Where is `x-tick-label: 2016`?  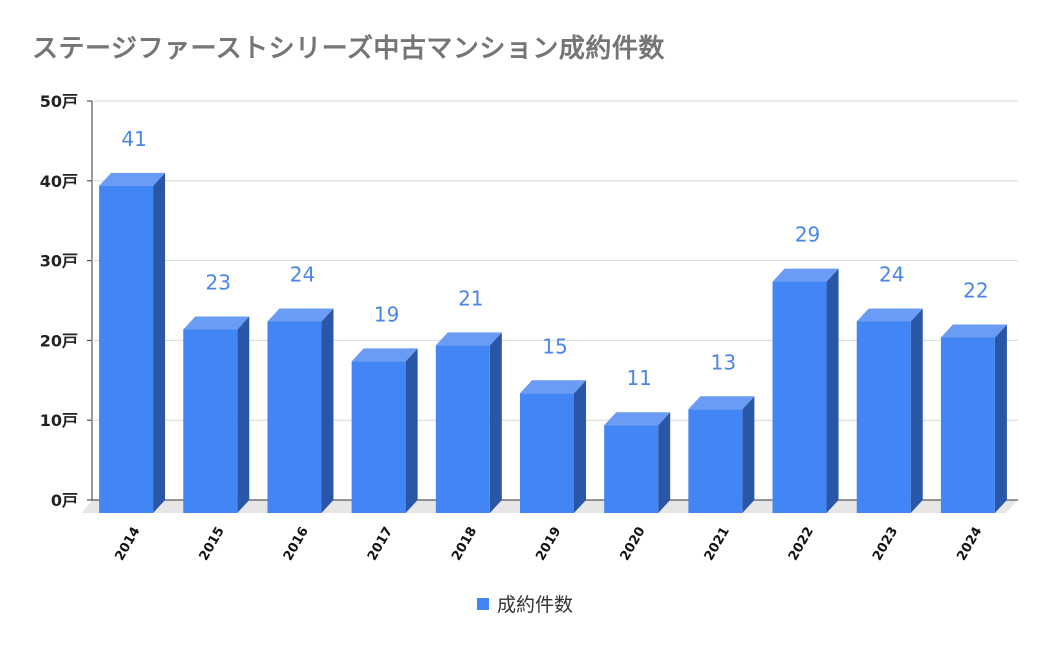
x-tick-label: 2016 is located at coordinates (296, 544).